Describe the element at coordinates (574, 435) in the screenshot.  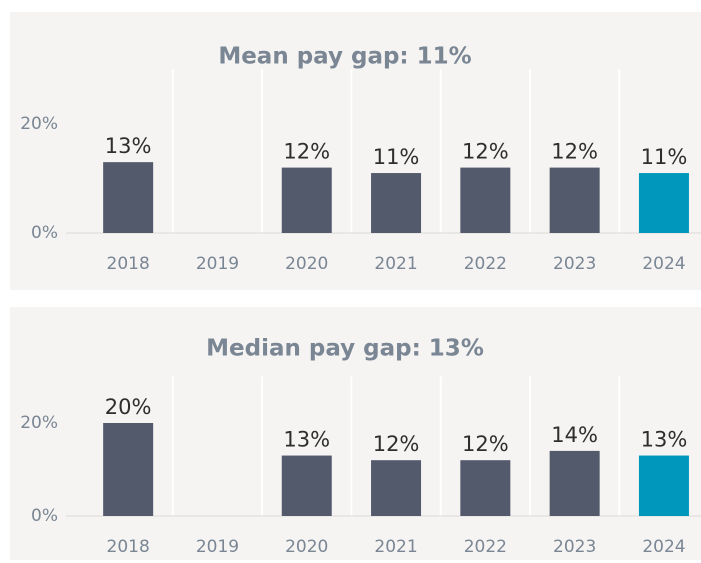
I see `value-label: 14%` at that location.